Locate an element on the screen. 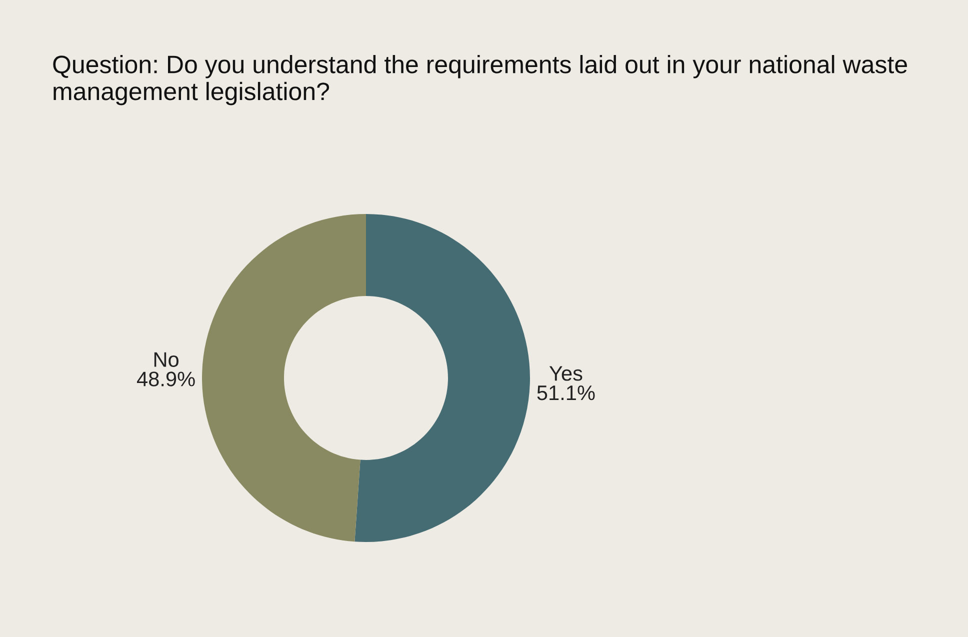 This screenshot has height=637, width=968. data-label: 48.9% is located at coordinates (165, 379).